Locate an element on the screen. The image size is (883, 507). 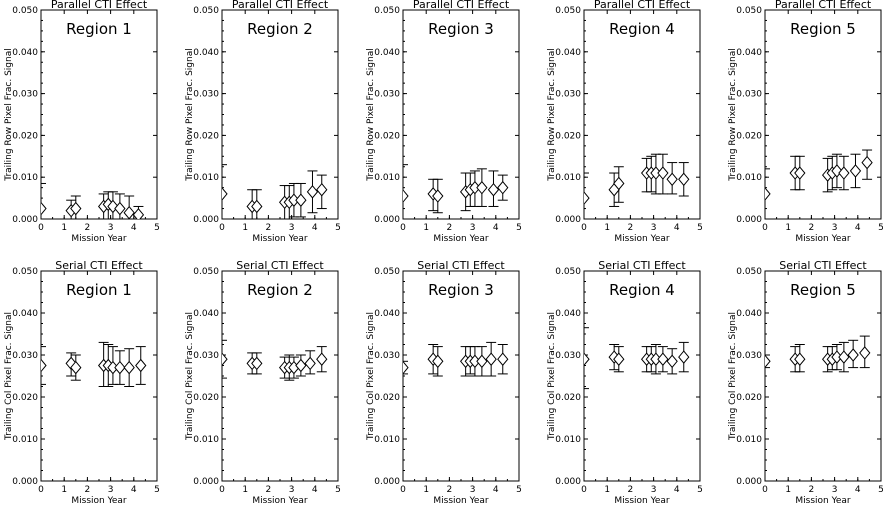
region-label: Region 1 is located at coordinates (99, 29).